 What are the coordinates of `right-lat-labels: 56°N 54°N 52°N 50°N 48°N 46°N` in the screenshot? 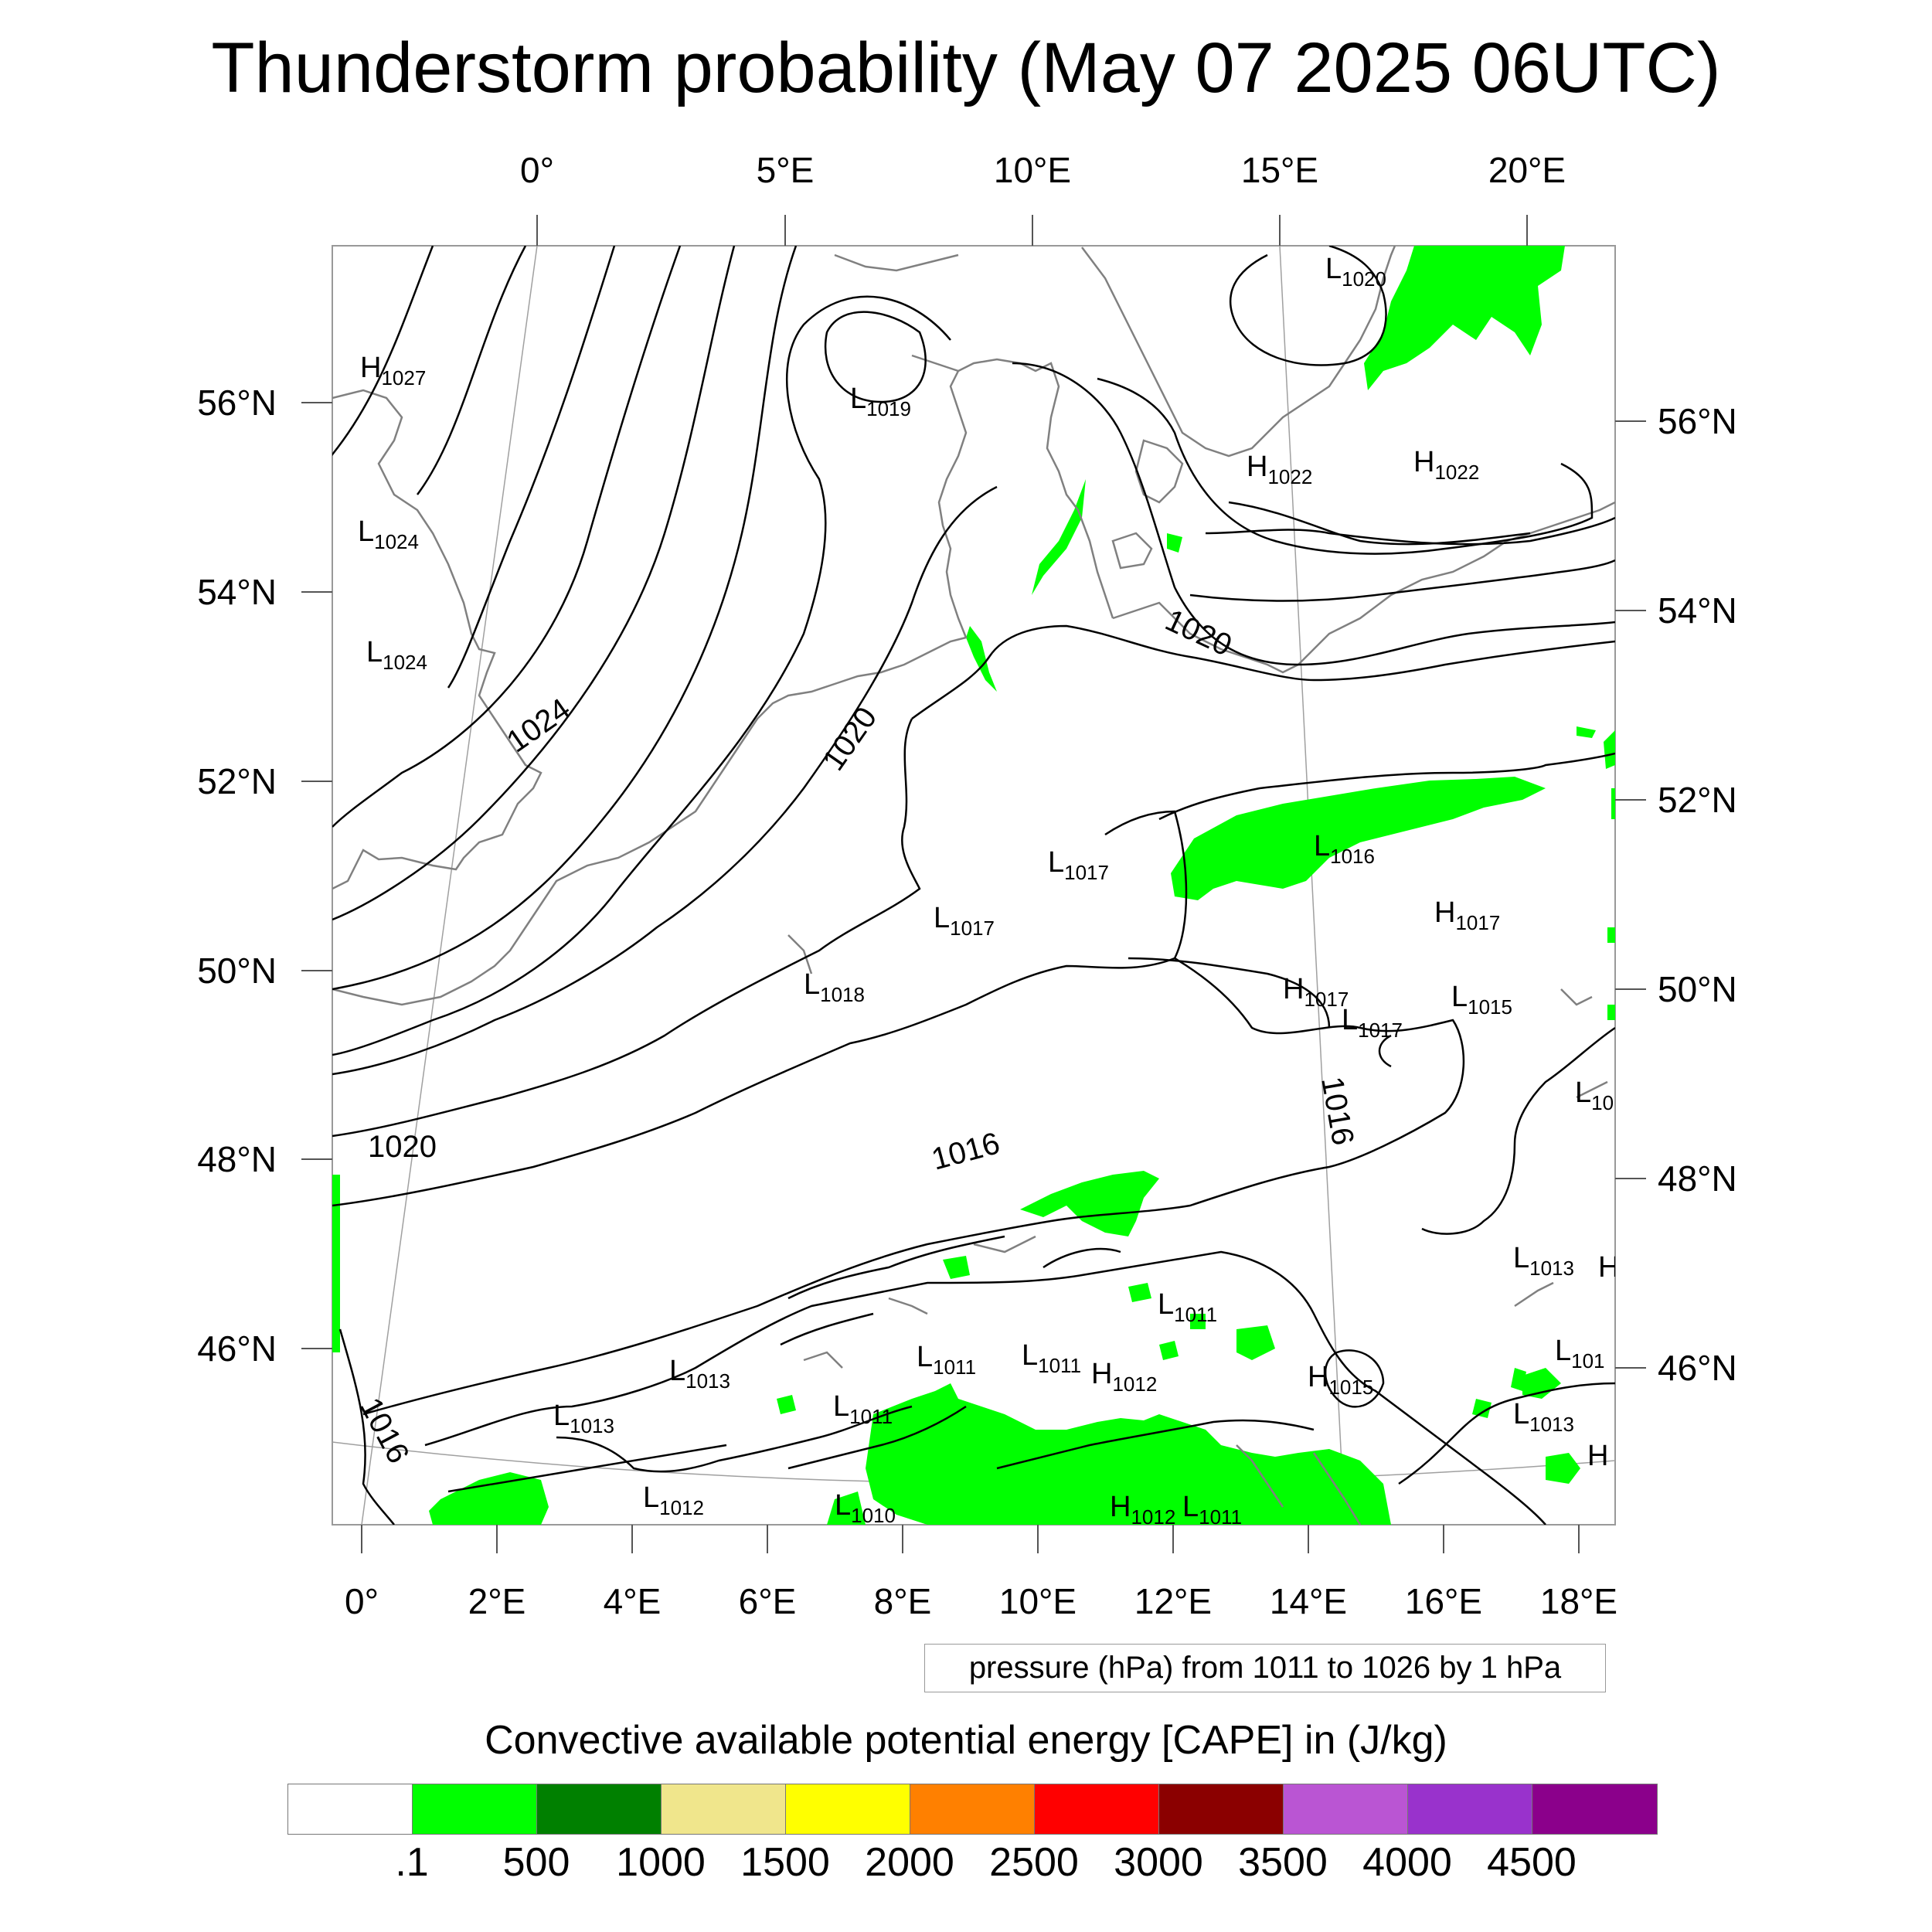 It's located at (1698, 894).